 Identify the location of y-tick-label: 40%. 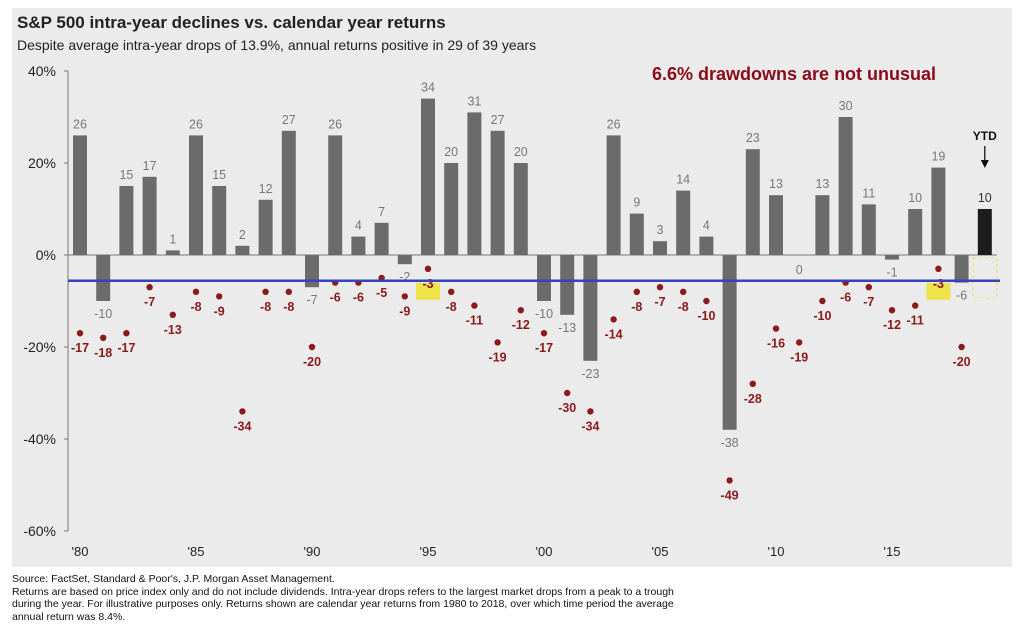
(42, 71).